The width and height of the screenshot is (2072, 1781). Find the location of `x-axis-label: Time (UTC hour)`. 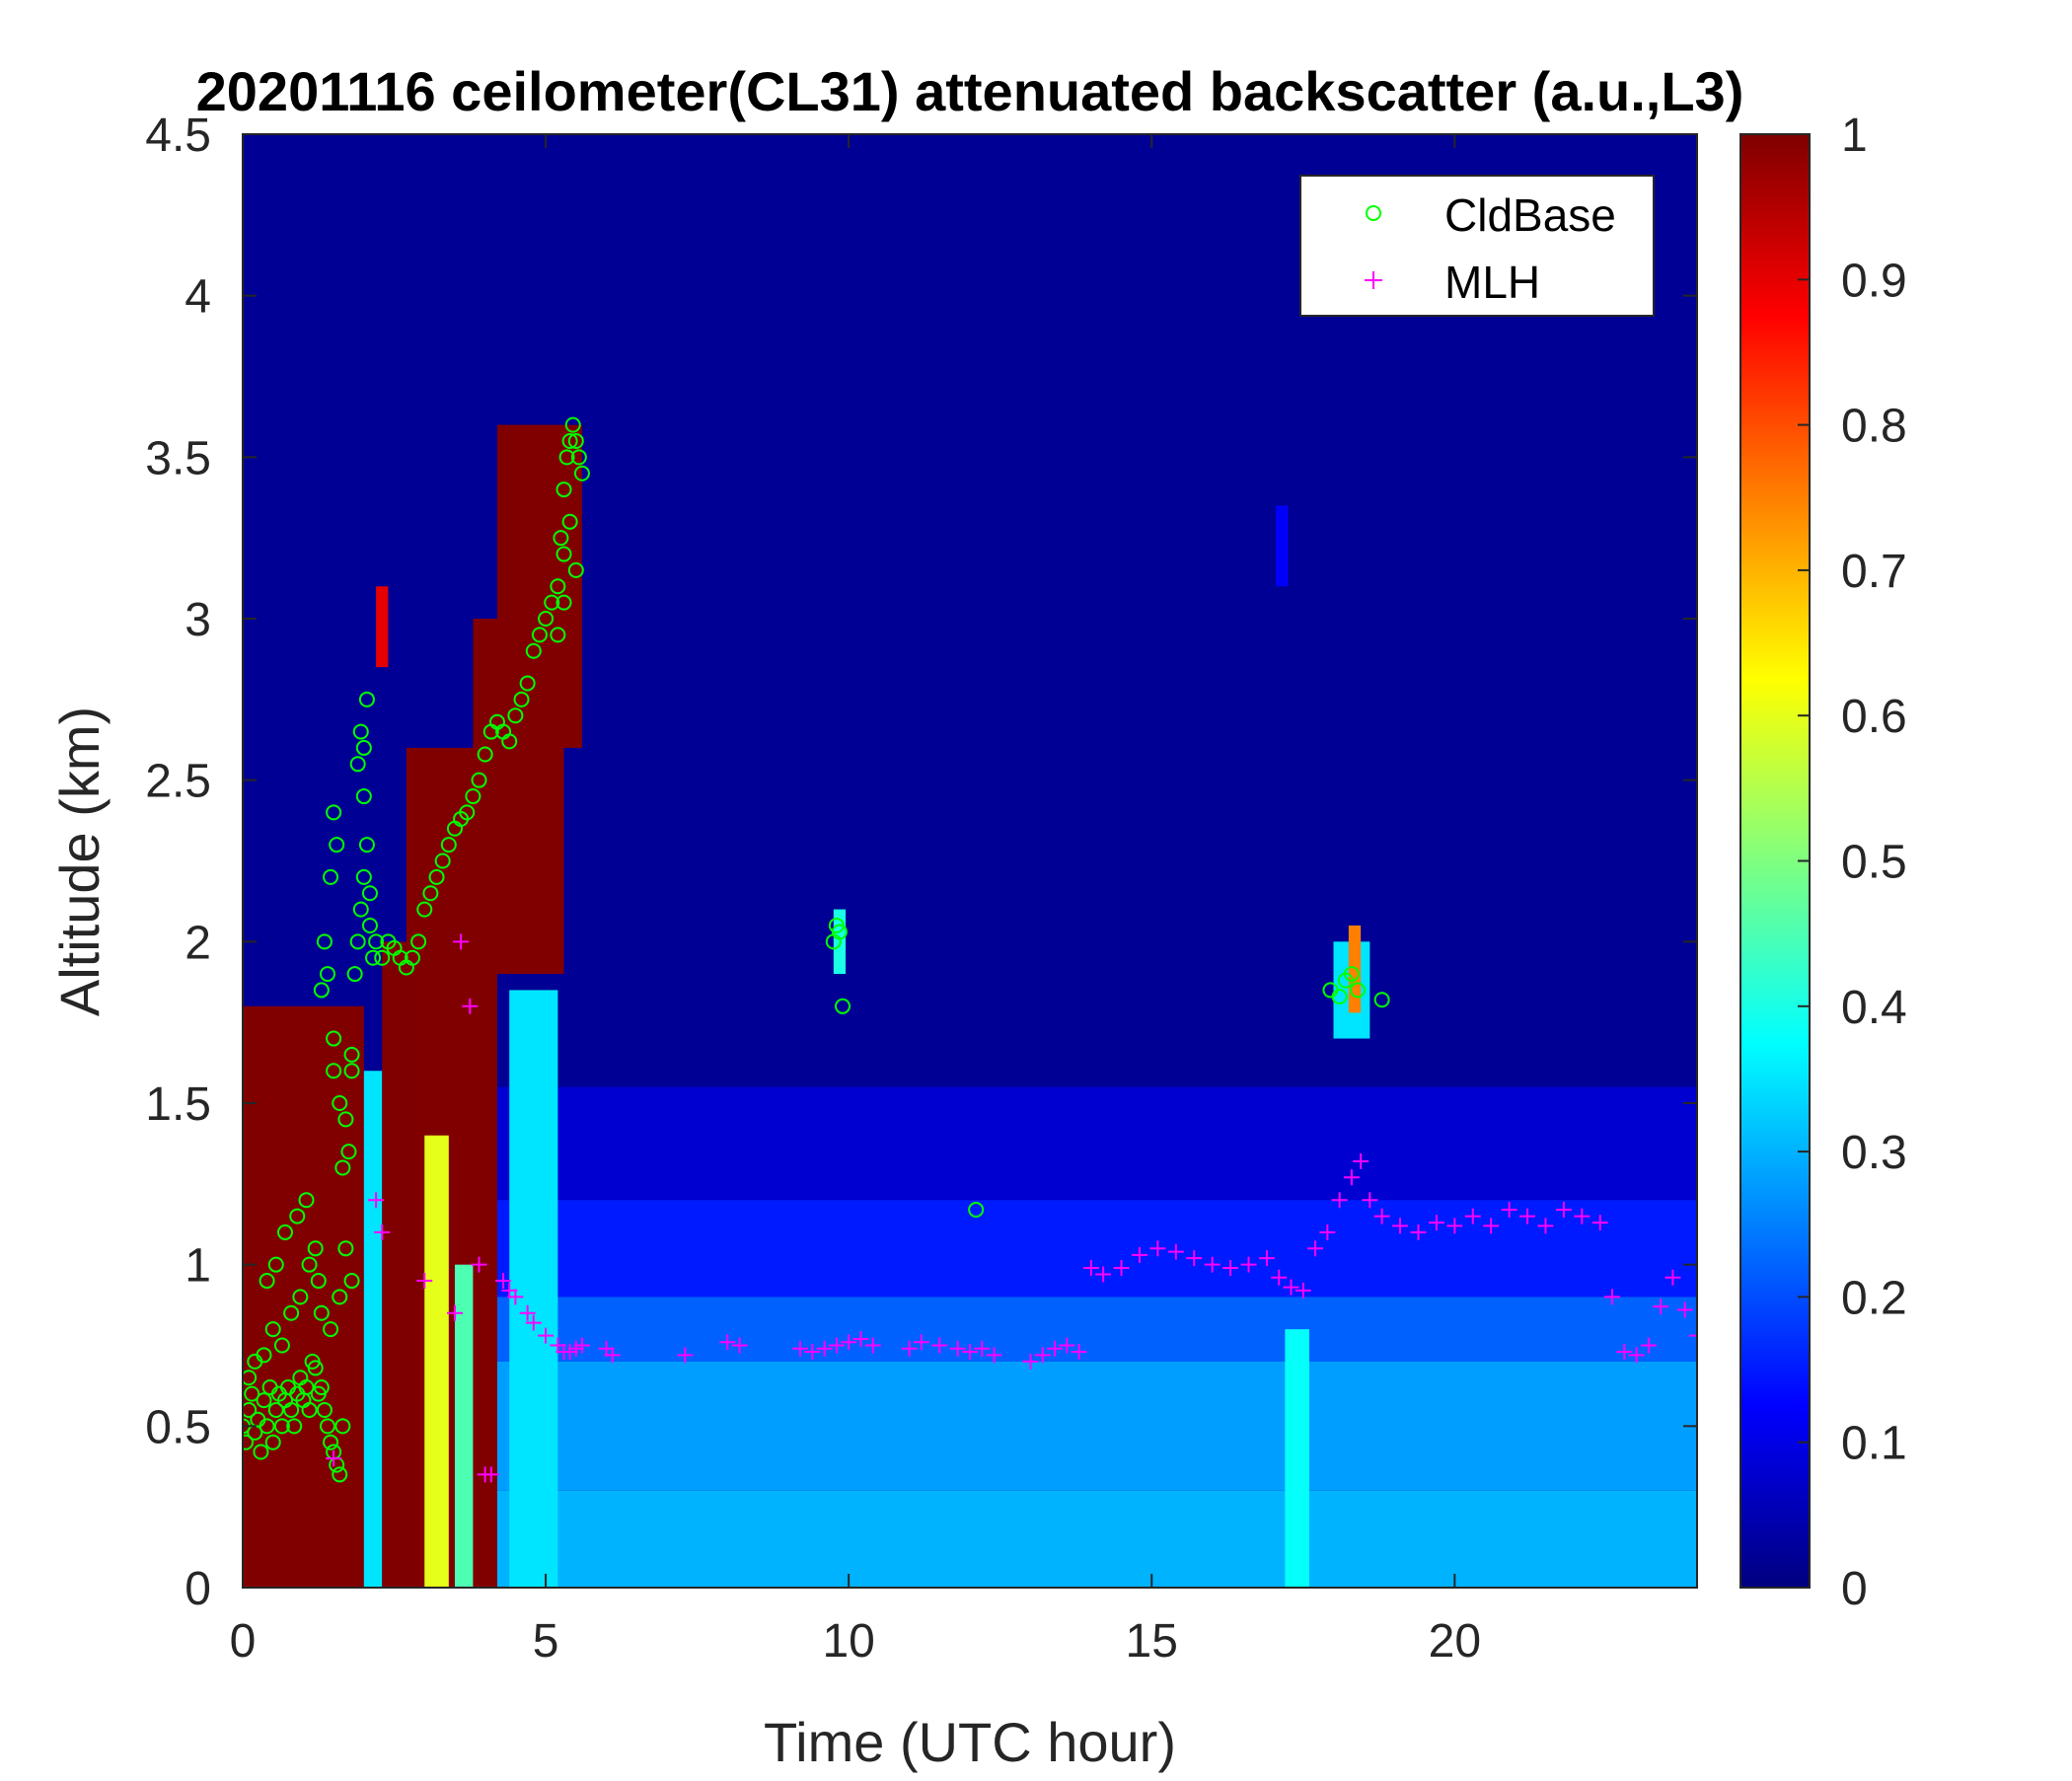

x-axis-label: Time (UTC hour) is located at coordinates (970, 1742).